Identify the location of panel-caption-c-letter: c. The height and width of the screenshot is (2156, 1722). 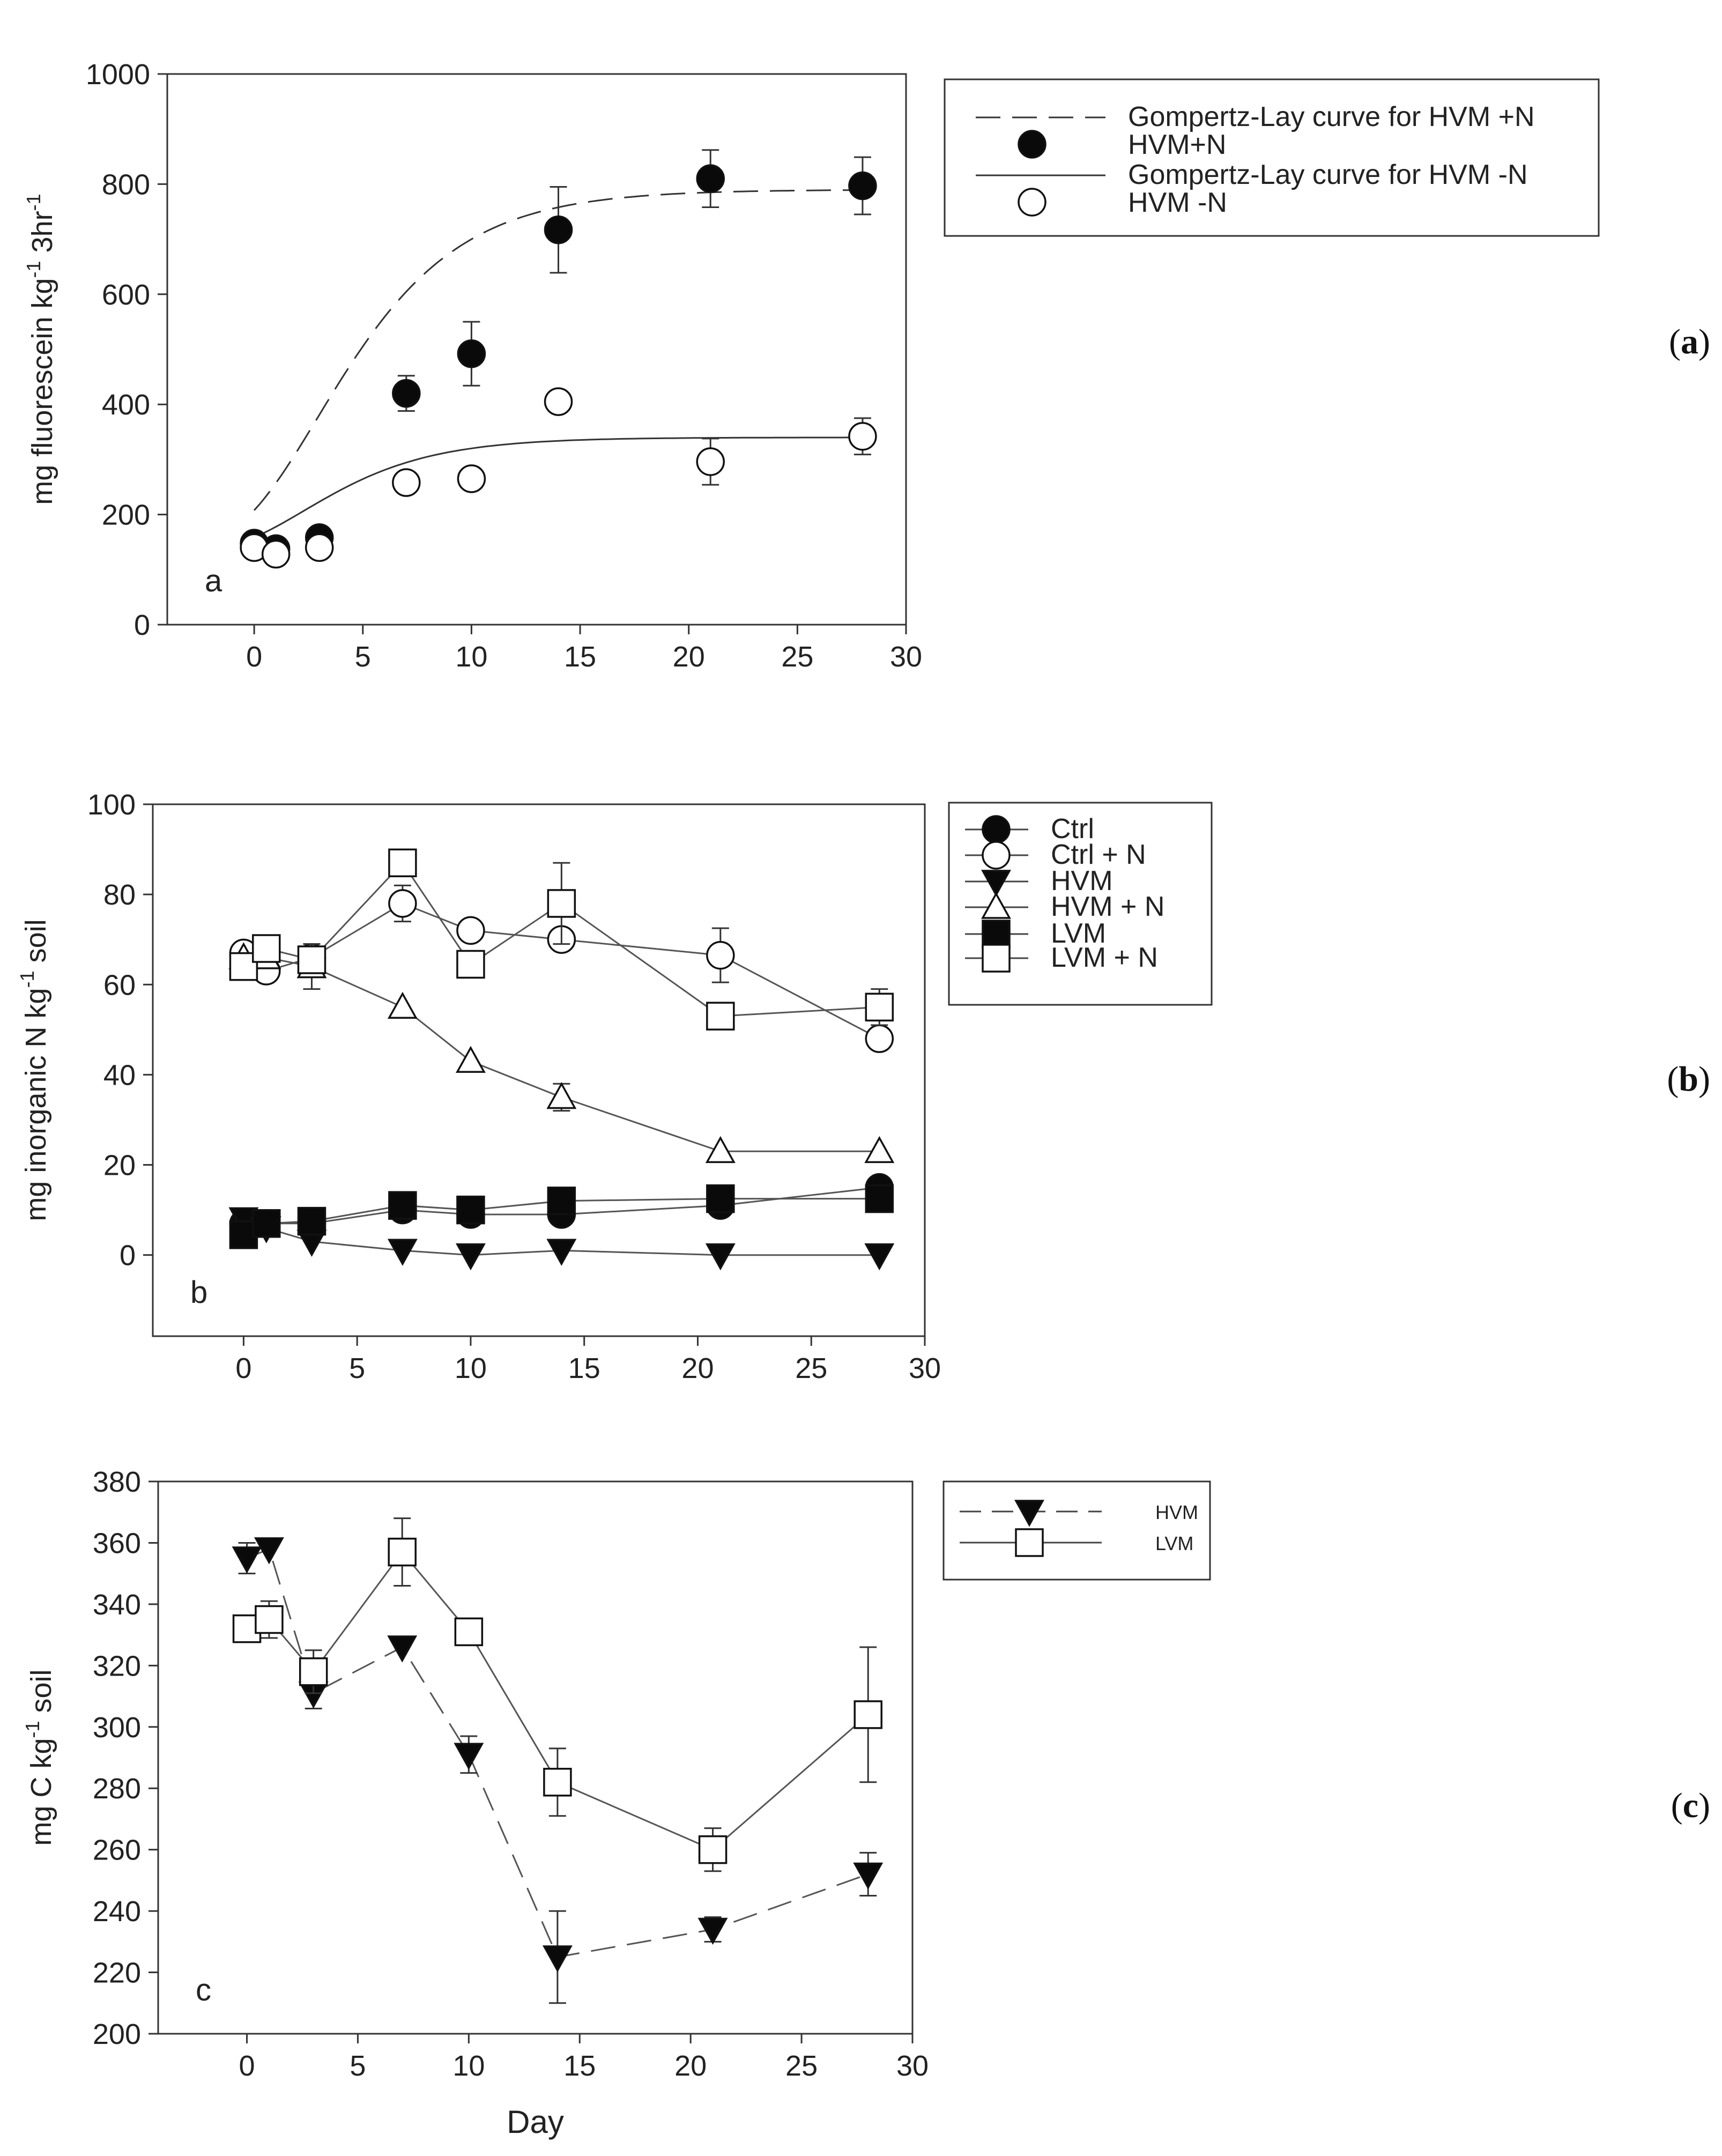
(1690, 1805).